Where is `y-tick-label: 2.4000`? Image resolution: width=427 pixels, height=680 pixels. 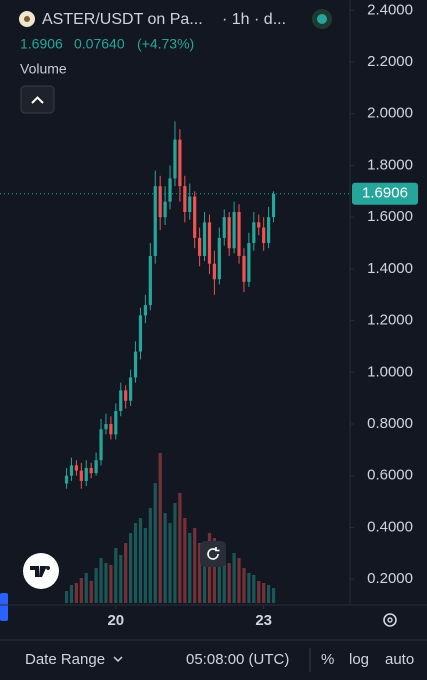 y-tick-label: 2.4000 is located at coordinates (390, 9).